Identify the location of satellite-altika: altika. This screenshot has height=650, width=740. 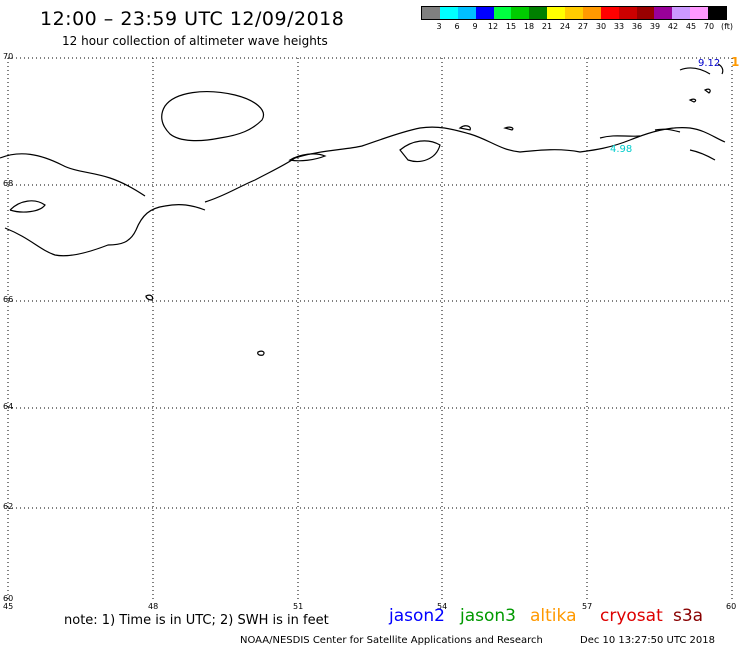
(553, 616).